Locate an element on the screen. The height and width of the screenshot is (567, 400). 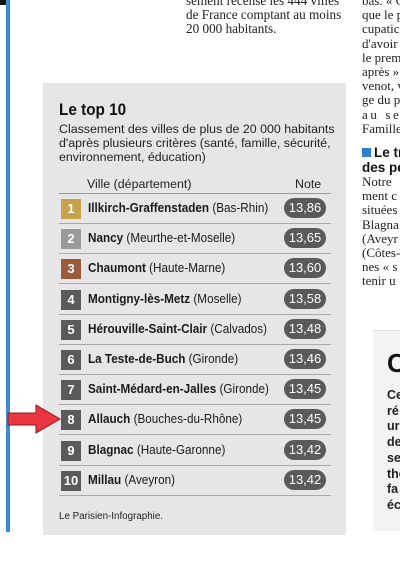
ranking-row: 2 Nancy (Meurthe-et-Moselle) 13,65 is located at coordinates (196, 239).